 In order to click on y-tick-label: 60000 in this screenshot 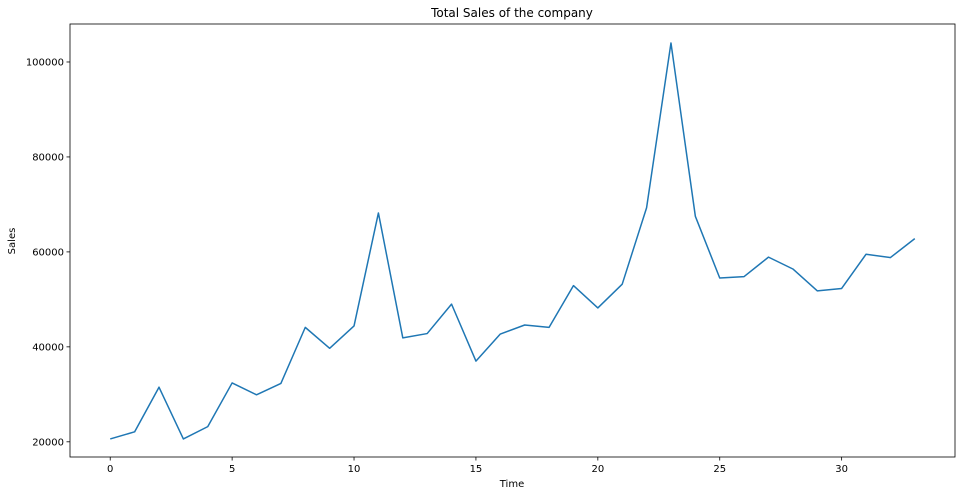, I will do `click(48, 252)`.